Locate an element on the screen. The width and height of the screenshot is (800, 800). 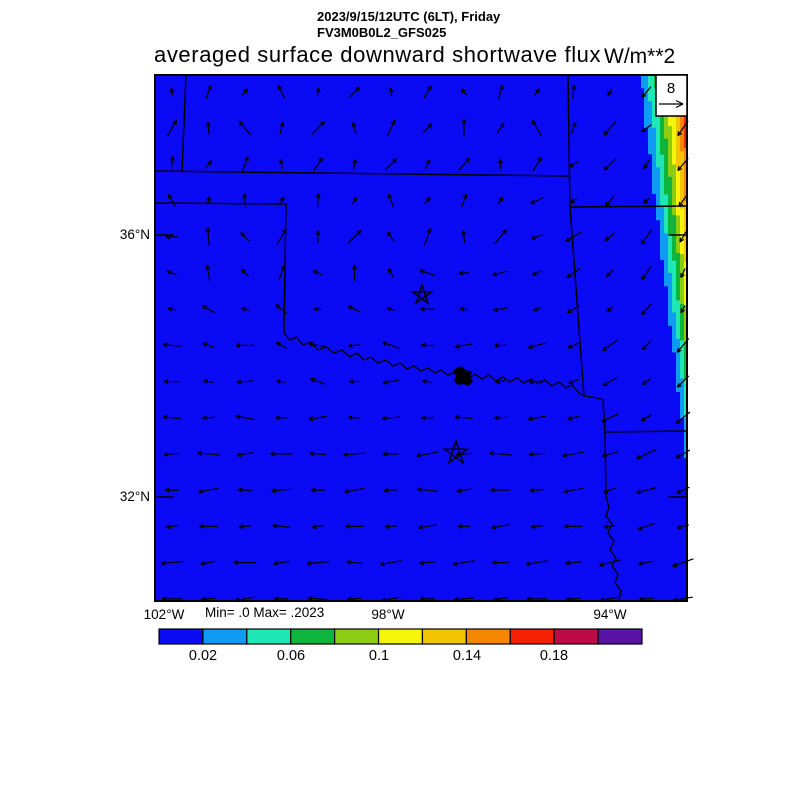
minmax-label: Min= .0 Max= .2023 is located at coordinates (265, 612).